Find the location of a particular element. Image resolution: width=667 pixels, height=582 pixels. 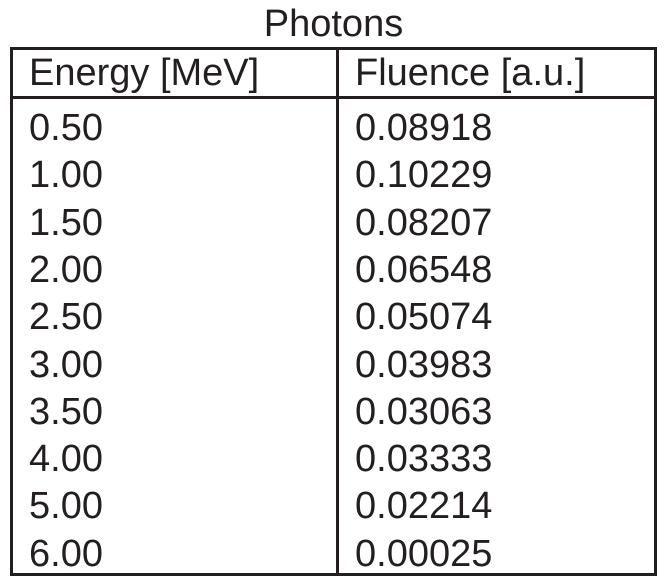

fluence-cell: 0.06548 is located at coordinates (424, 269).